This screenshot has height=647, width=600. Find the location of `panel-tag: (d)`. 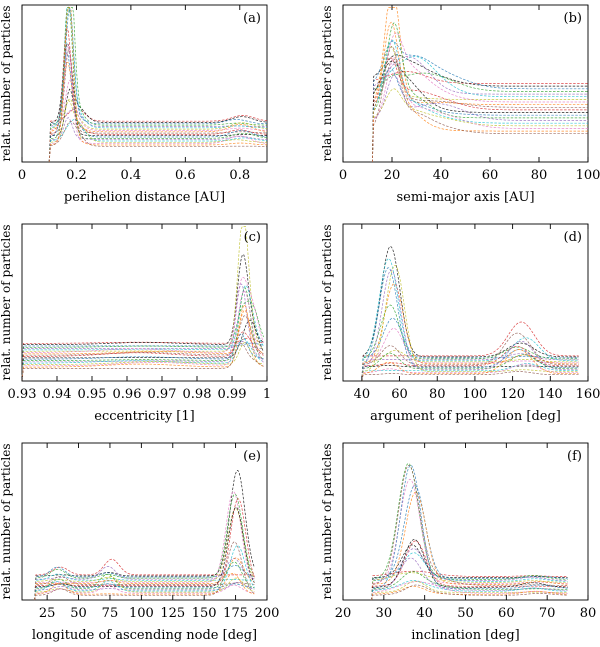

panel-tag: (d) is located at coordinates (573, 237).